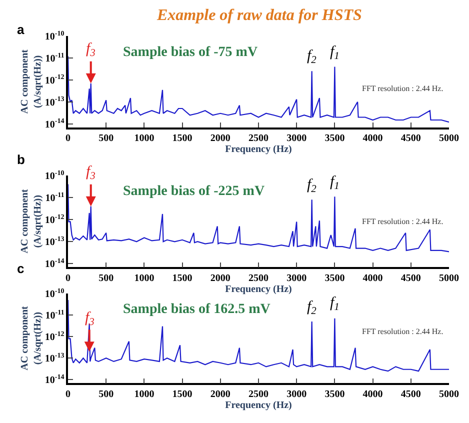  Describe the element at coordinates (194, 191) in the screenshot. I see `annotation: Sample bias of -225 mV` at that location.